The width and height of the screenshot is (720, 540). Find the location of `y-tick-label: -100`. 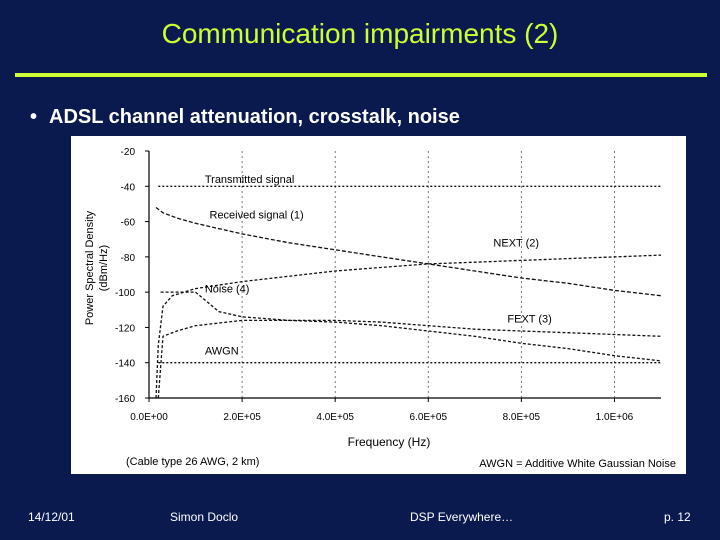

y-tick-label: -100 is located at coordinates (125, 293).